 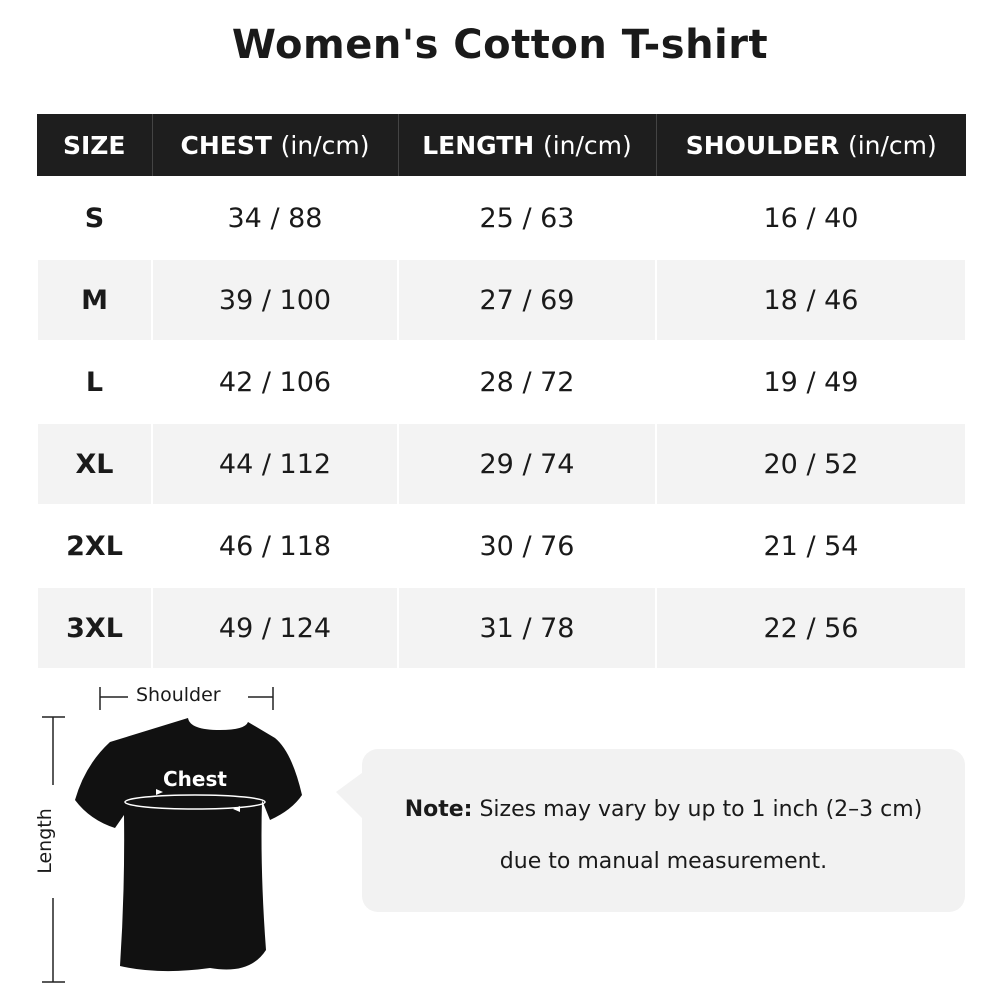 I want to click on table-row: 3XL 49 / 124 31 / 78 22 / 56, so click(x=501, y=628).